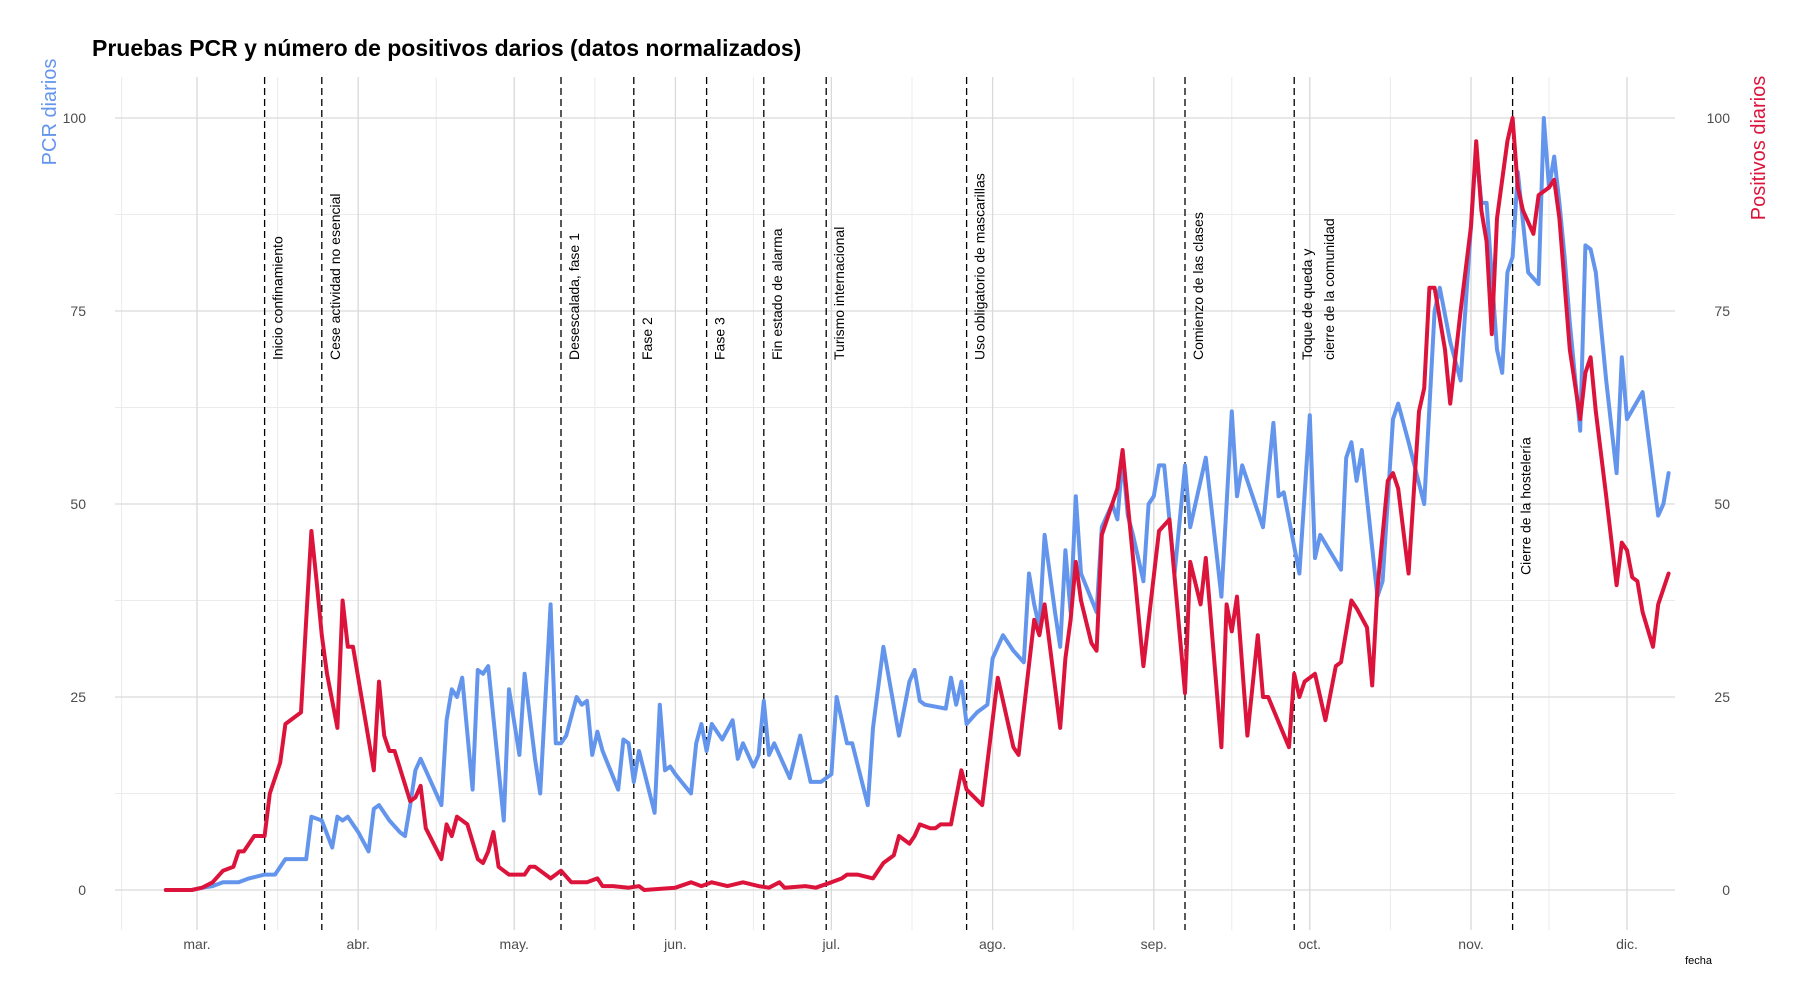  What do you see at coordinates (1627, 944) in the screenshot?
I see `x-tick-label: dic.` at bounding box center [1627, 944].